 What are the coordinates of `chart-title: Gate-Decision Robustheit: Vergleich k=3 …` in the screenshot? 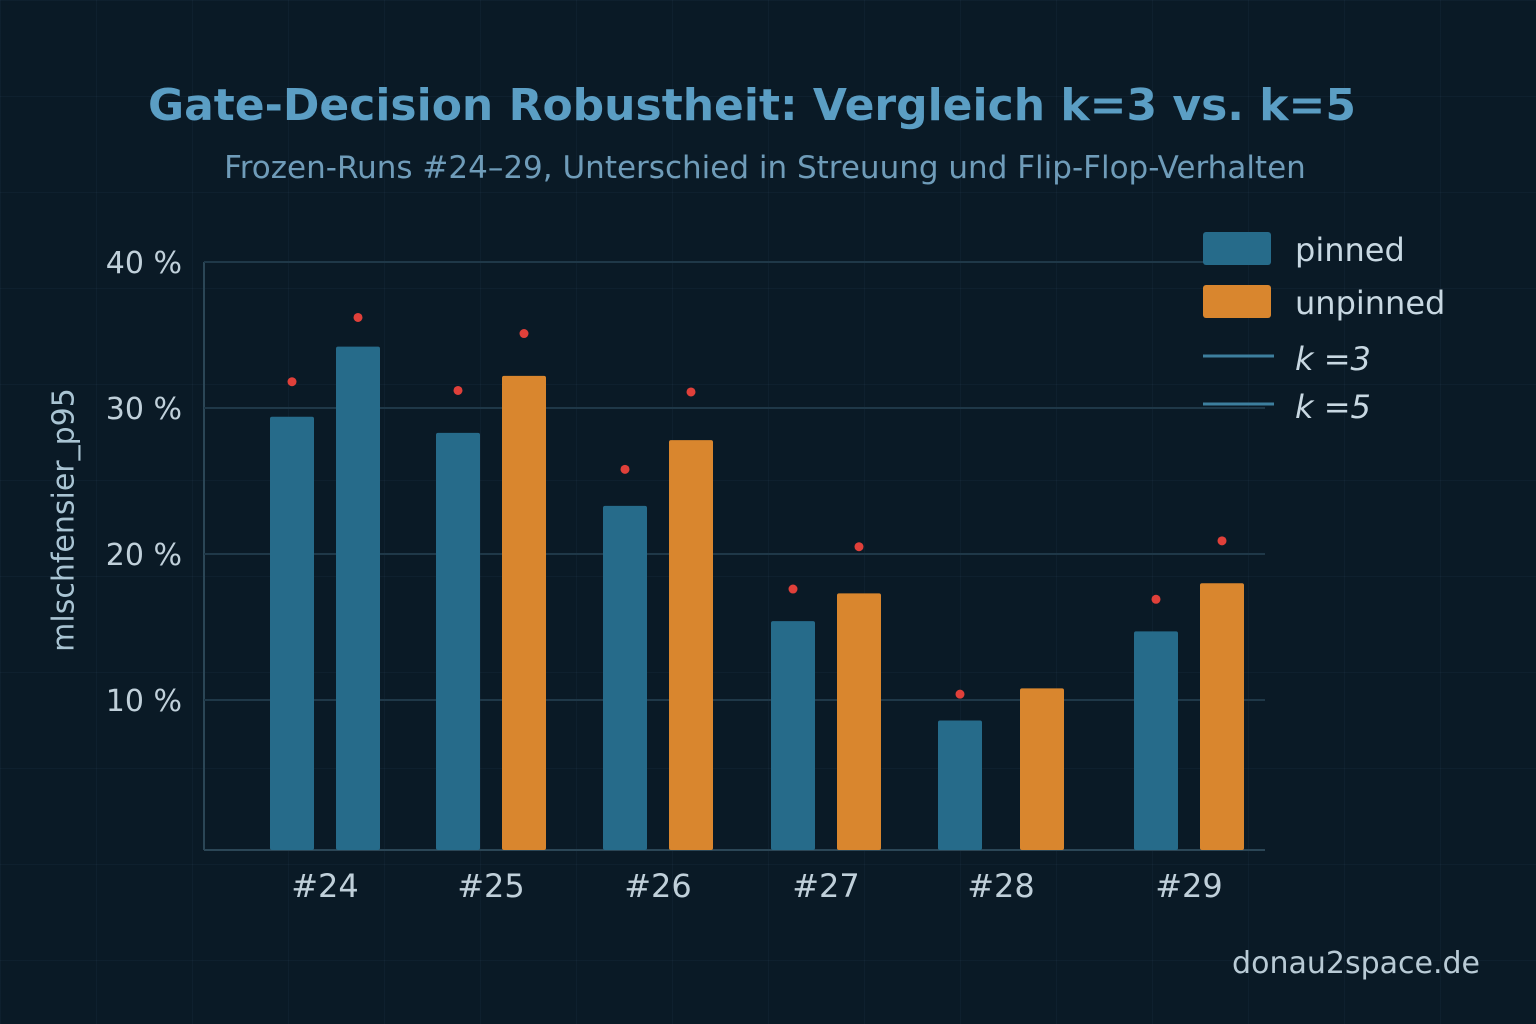 It's located at (752, 105).